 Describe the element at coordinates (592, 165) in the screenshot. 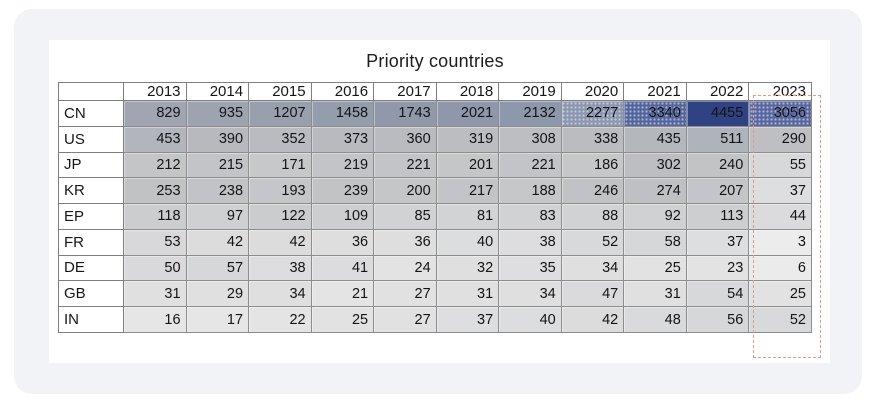

I see `value-cell: 186` at that location.